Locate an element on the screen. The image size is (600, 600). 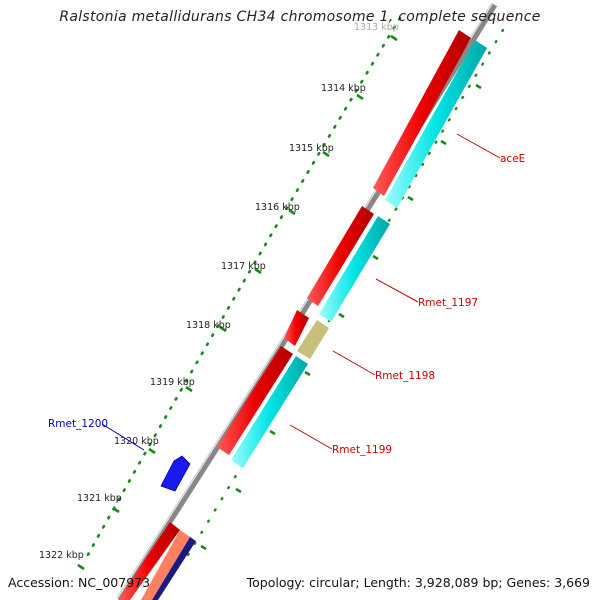
gene-lower-forward is located at coordinates (149, 561).